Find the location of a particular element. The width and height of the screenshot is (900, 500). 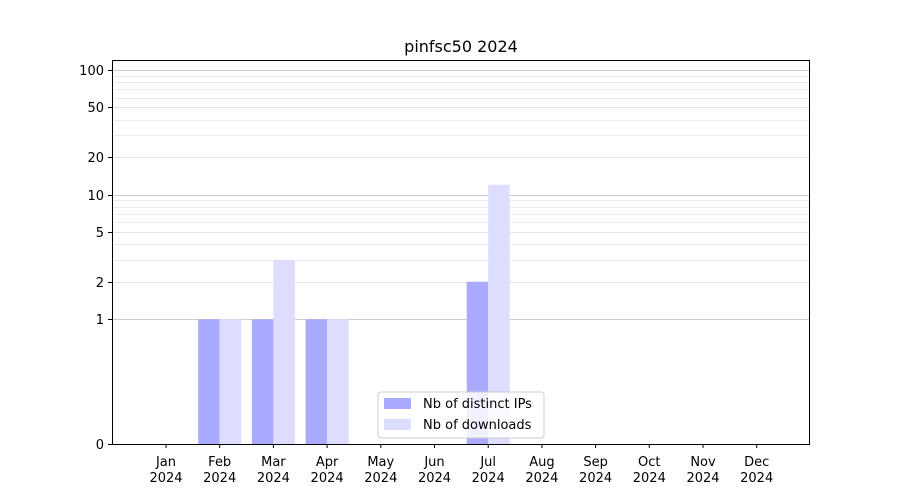

y-tick-label: 0 is located at coordinates (100, 445).